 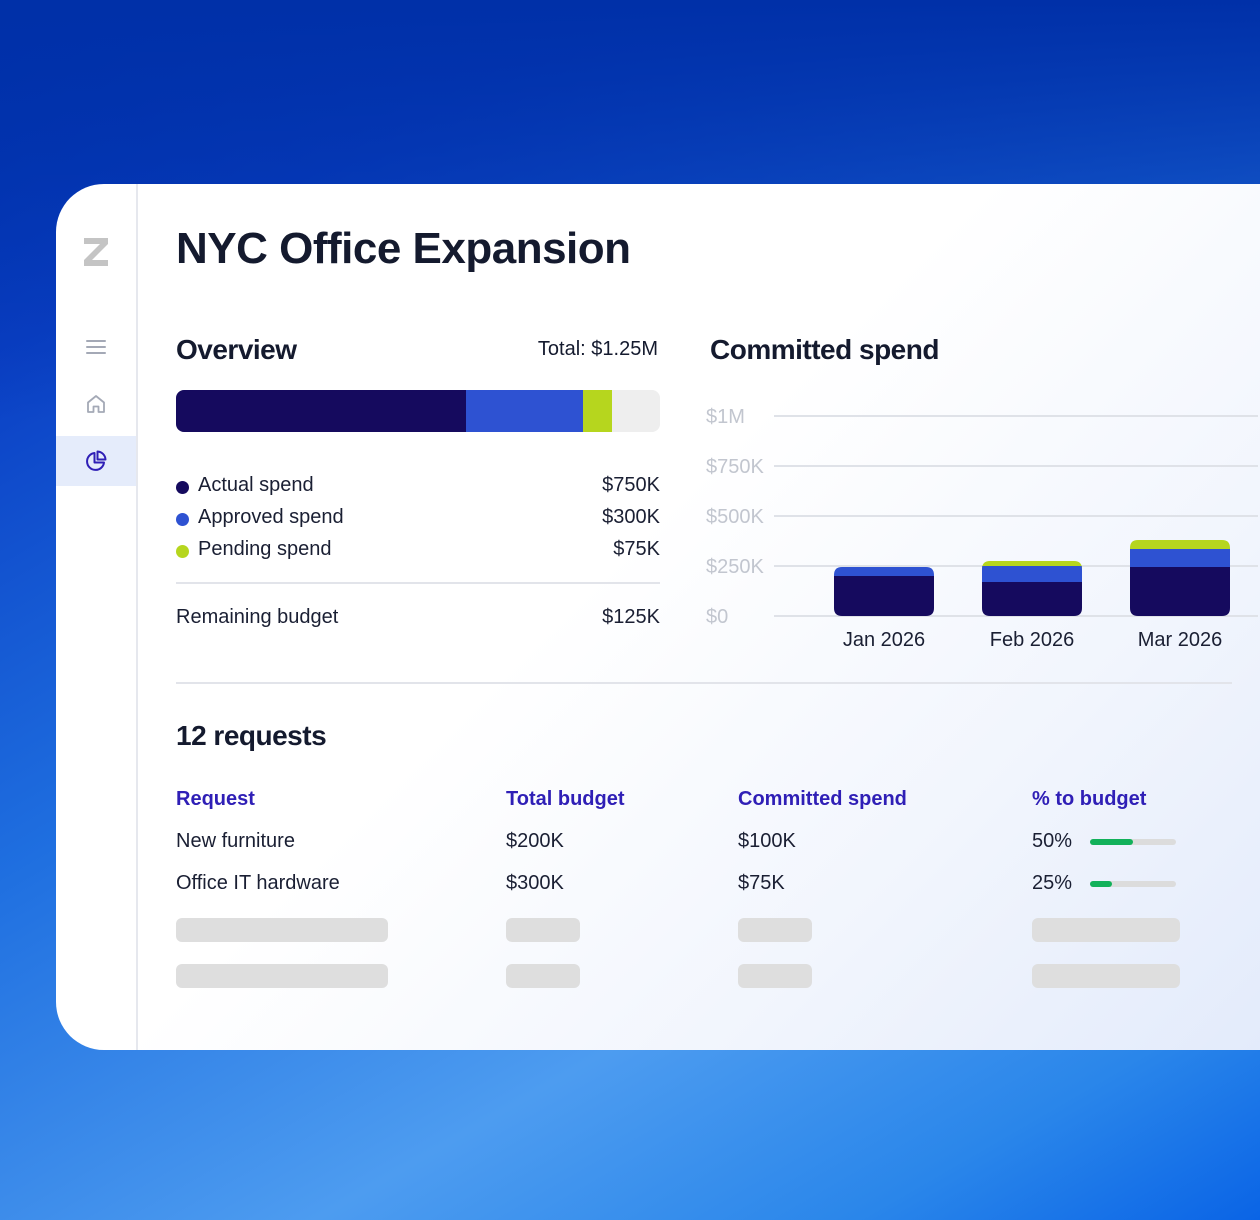 I want to click on sidebar-item-menu, so click(x=96, y=347).